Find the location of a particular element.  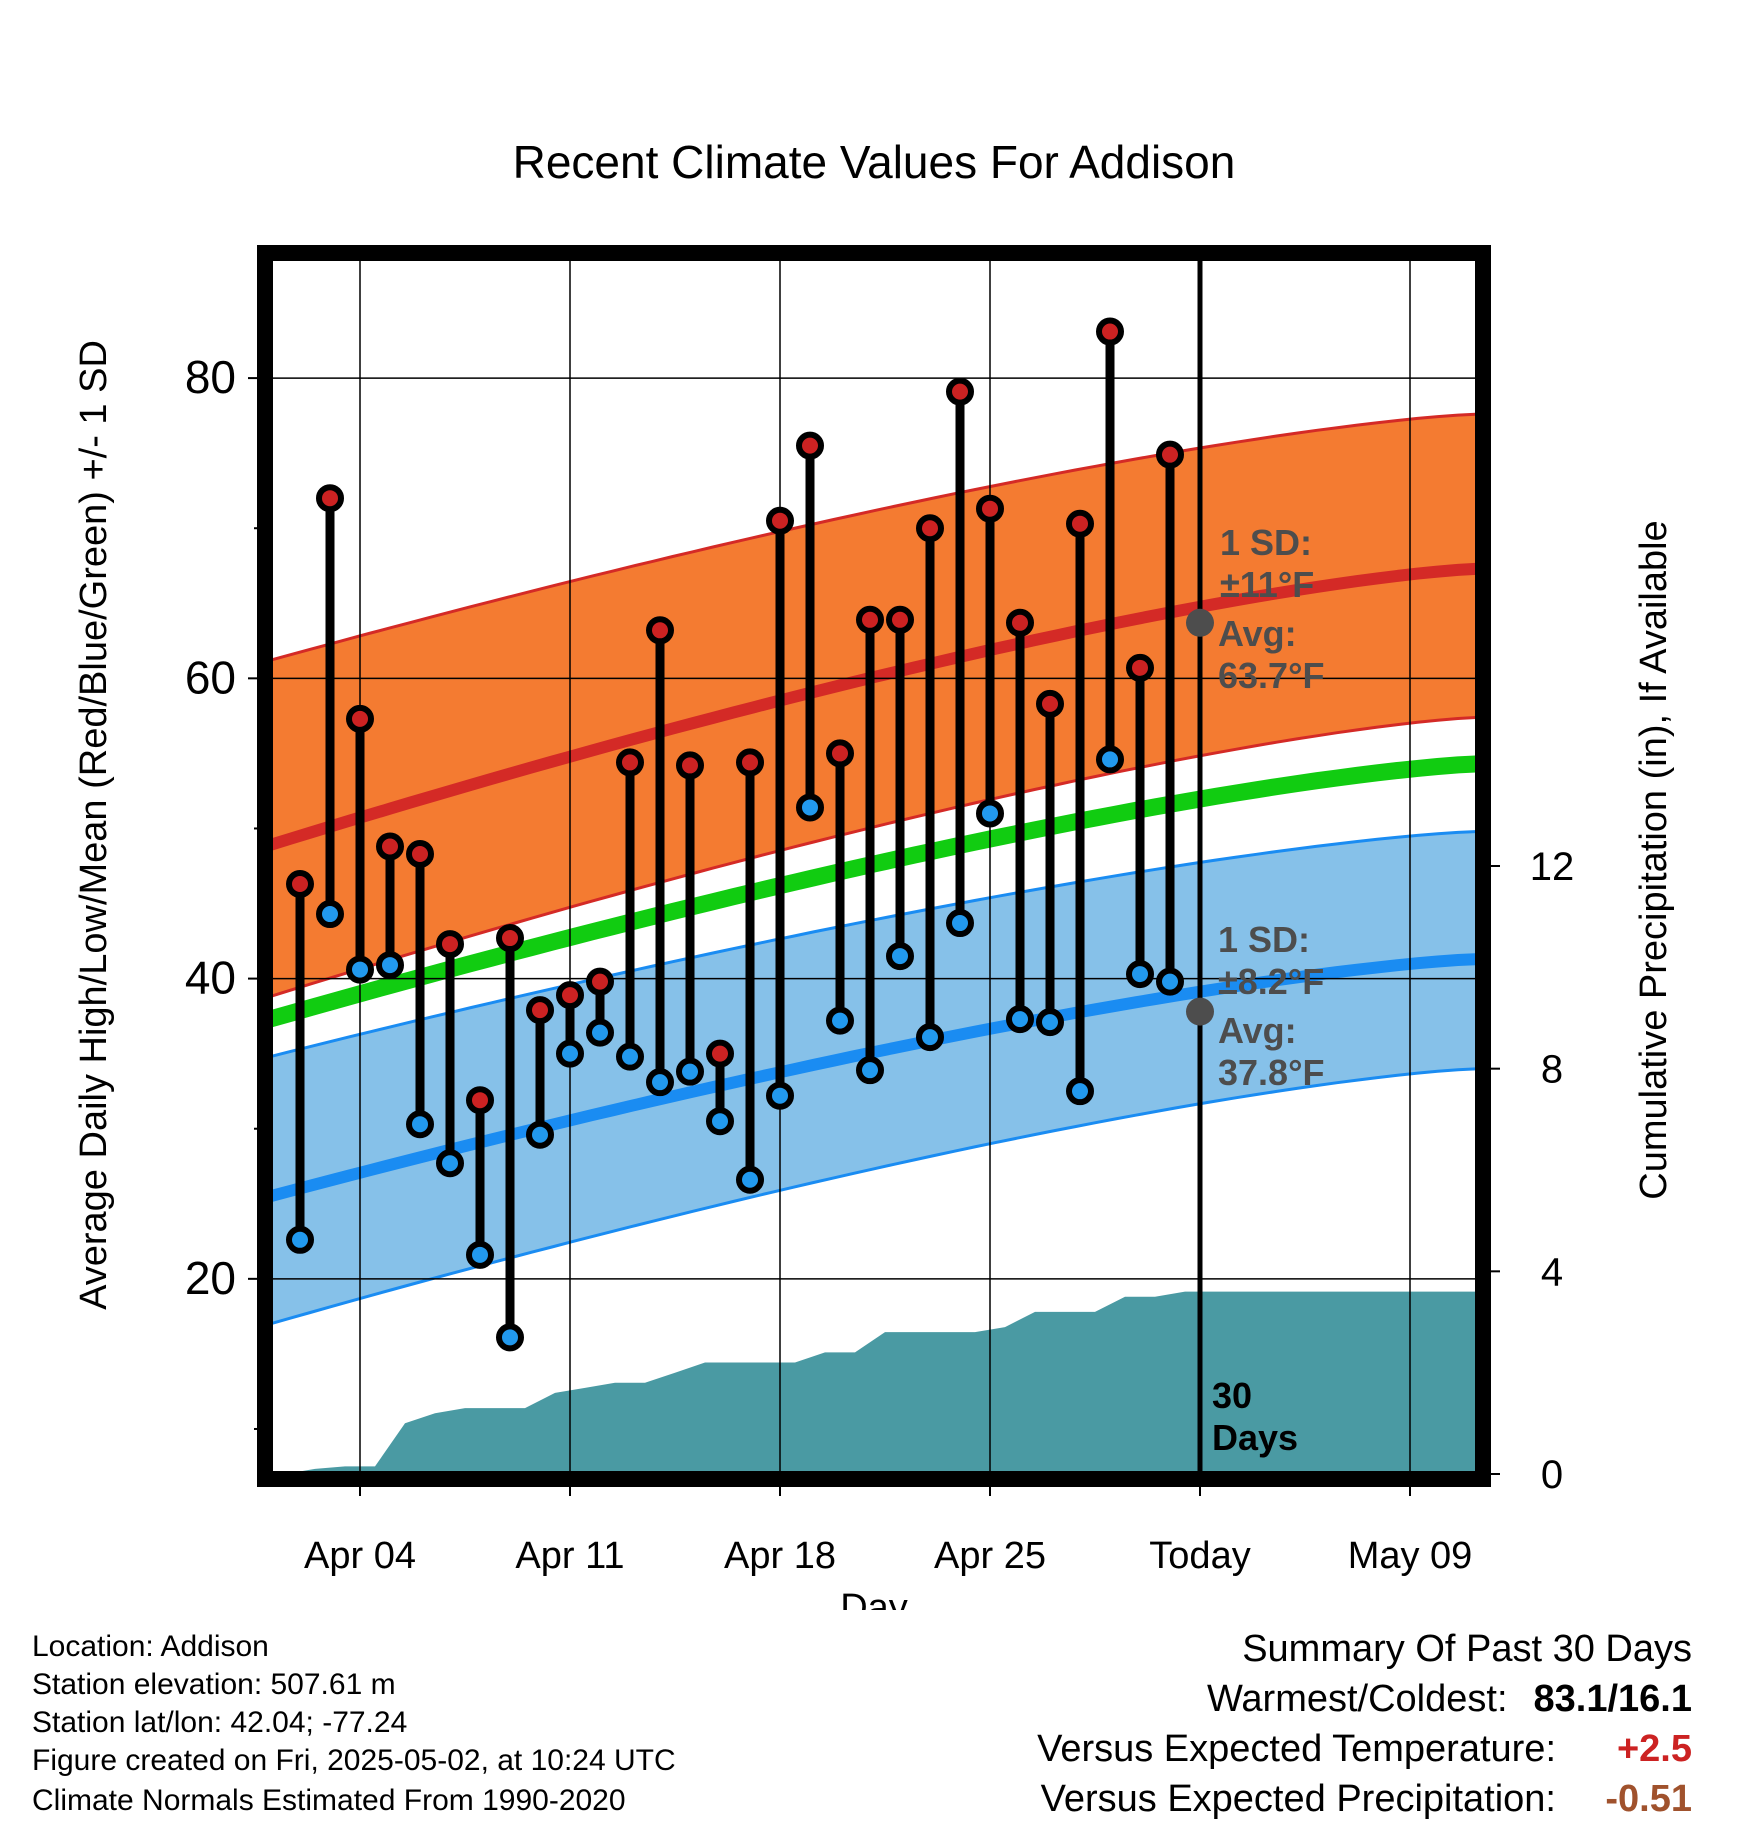

high-sd-value: ±11°F is located at coordinates (1267, 584).